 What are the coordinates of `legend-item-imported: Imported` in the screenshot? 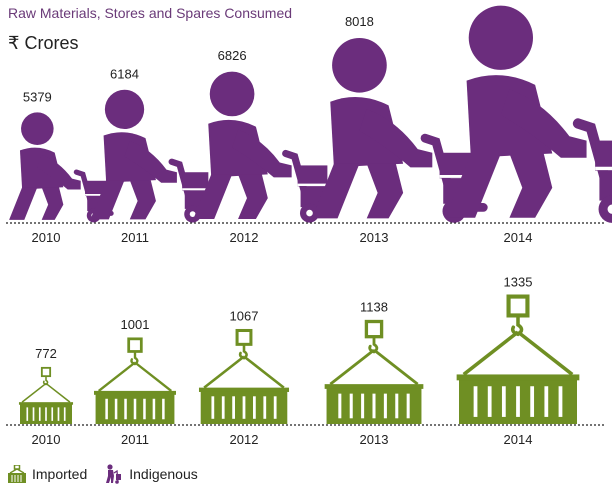 It's located at (47, 474).